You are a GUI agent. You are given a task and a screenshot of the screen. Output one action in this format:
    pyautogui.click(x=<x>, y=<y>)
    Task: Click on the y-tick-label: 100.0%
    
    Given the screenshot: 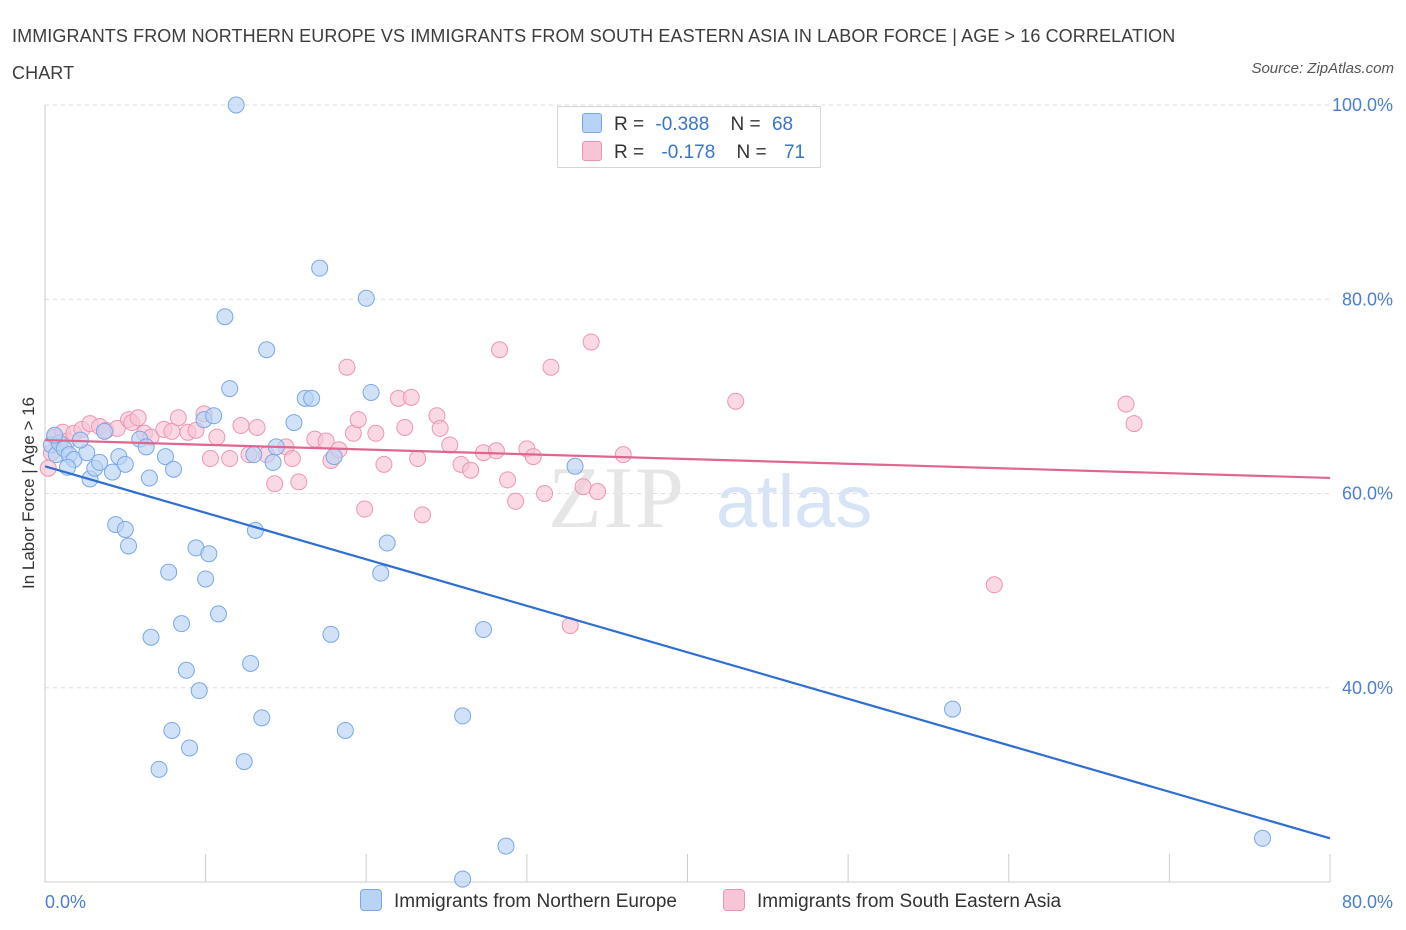 What is the action you would take?
    pyautogui.click(x=1362, y=105)
    